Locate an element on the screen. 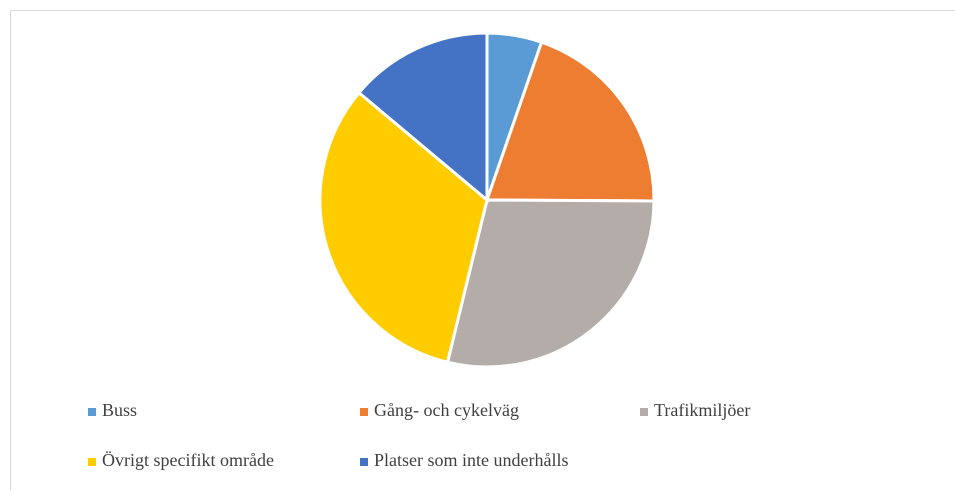 The height and width of the screenshot is (495, 955). legend-label: Trafikmiljöer is located at coordinates (702, 410).